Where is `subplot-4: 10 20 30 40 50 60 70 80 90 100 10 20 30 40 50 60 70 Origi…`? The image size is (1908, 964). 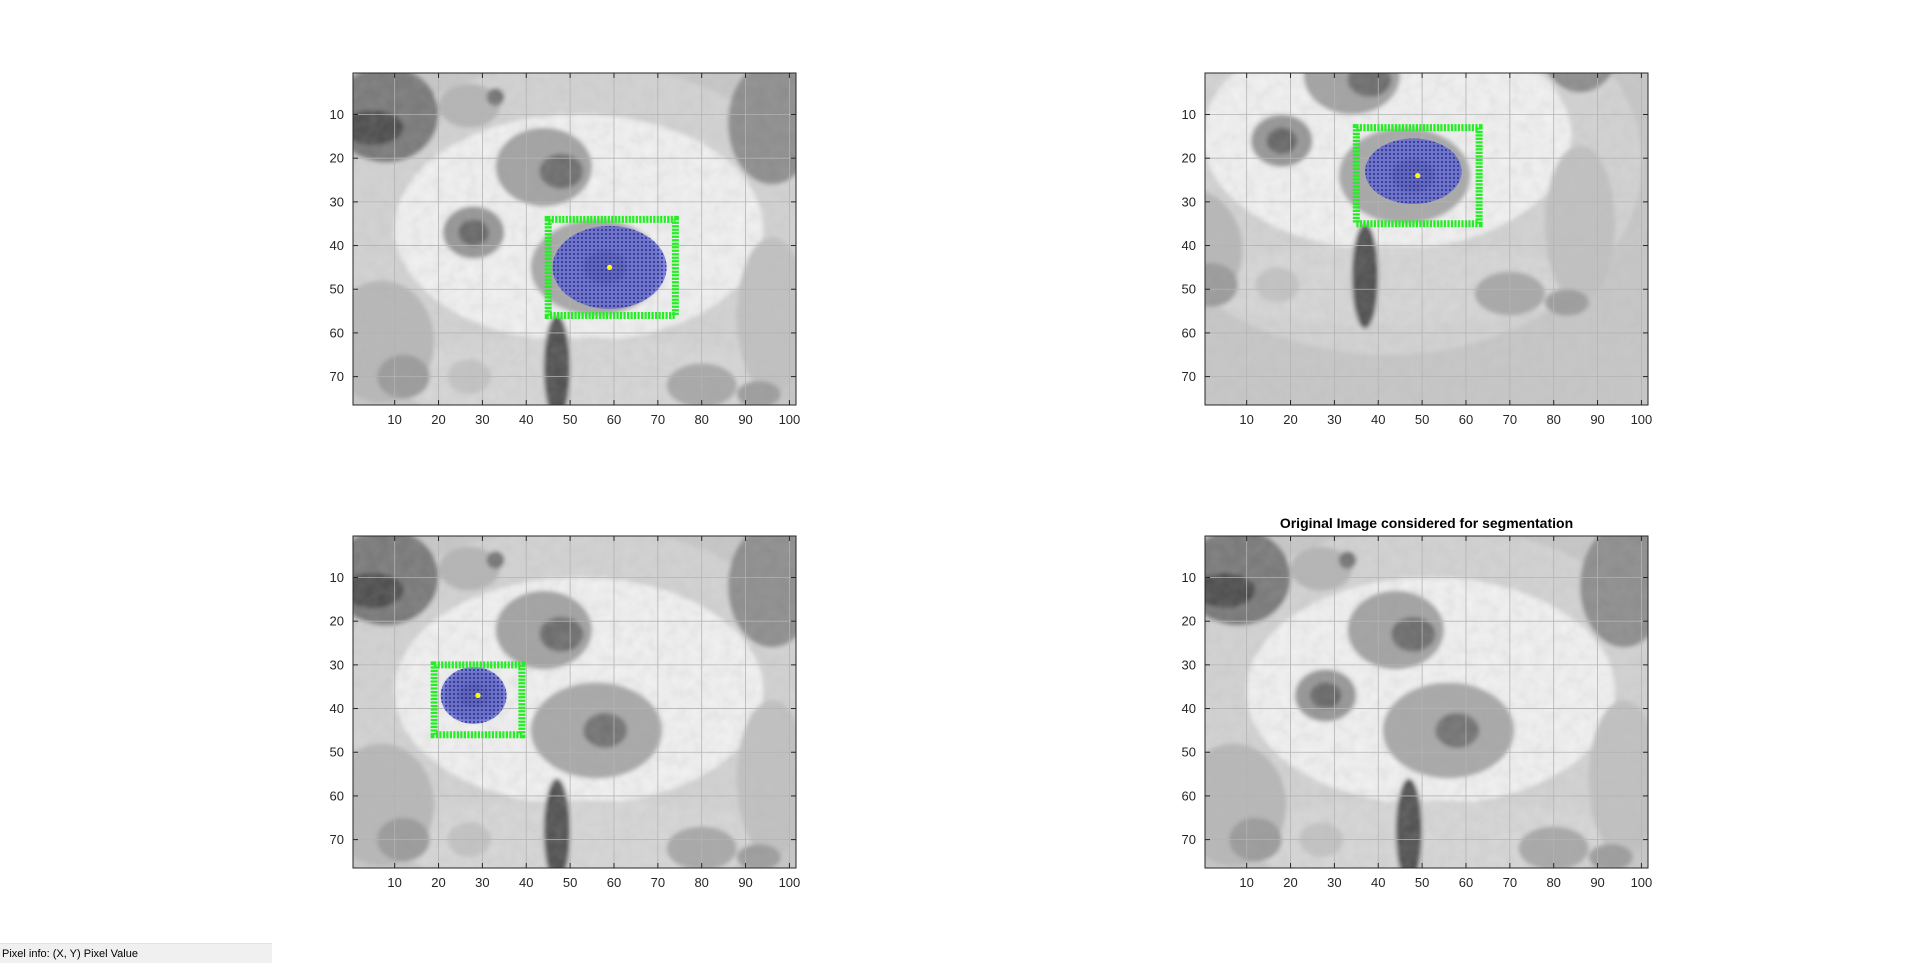
subplot-4: 10 20 30 40 50 60 70 80 90 100 10 20 30 40 50 60 70 Origi… is located at coordinates (1417, 702).